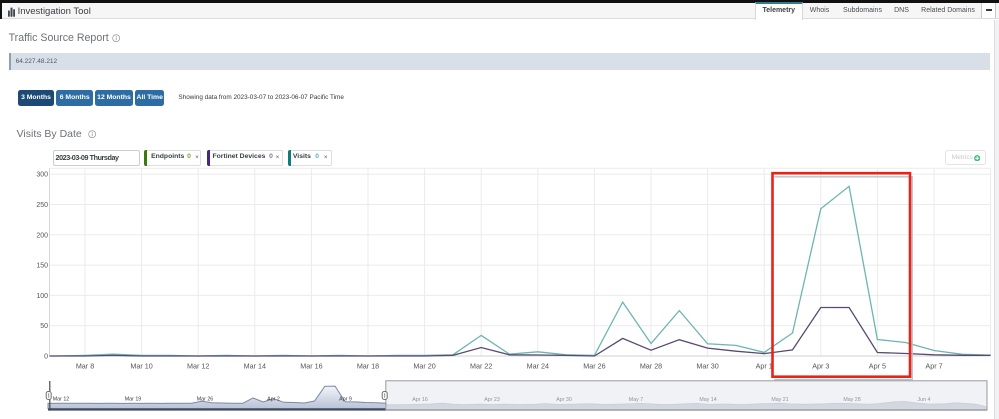  I want to click on svg-text: 150, so click(42, 266).